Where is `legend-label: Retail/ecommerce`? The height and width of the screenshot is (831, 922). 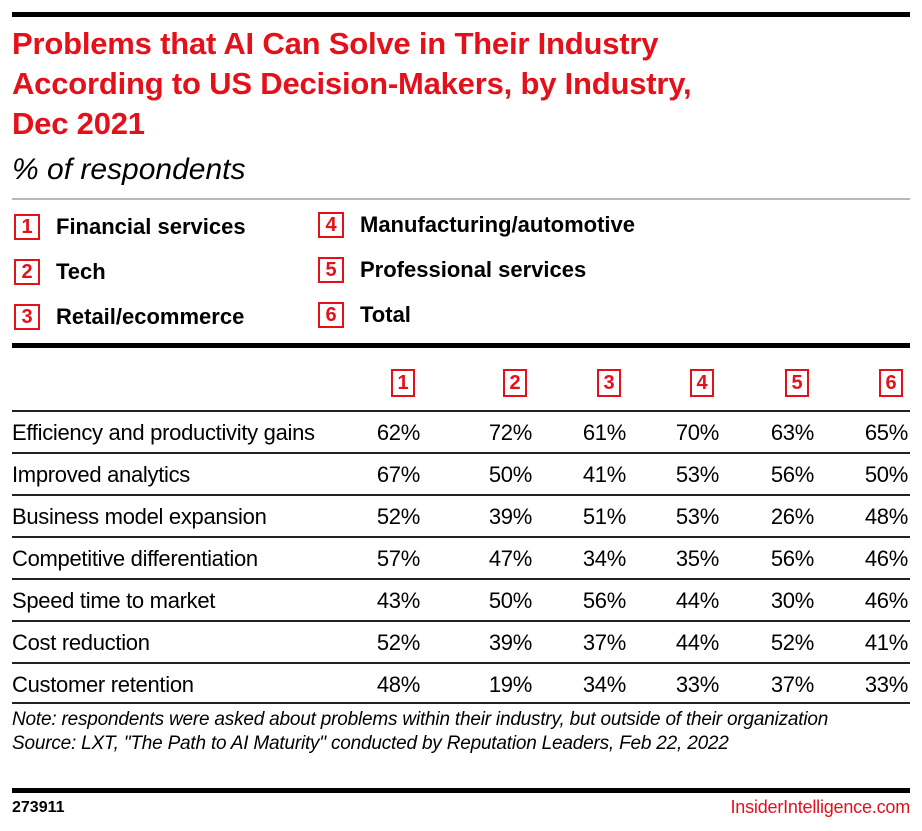 legend-label: Retail/ecommerce is located at coordinates (150, 316).